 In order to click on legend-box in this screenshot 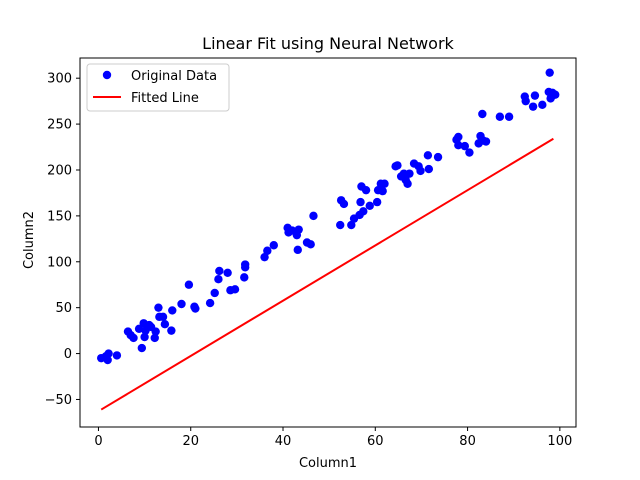, I will do `click(158, 87)`.